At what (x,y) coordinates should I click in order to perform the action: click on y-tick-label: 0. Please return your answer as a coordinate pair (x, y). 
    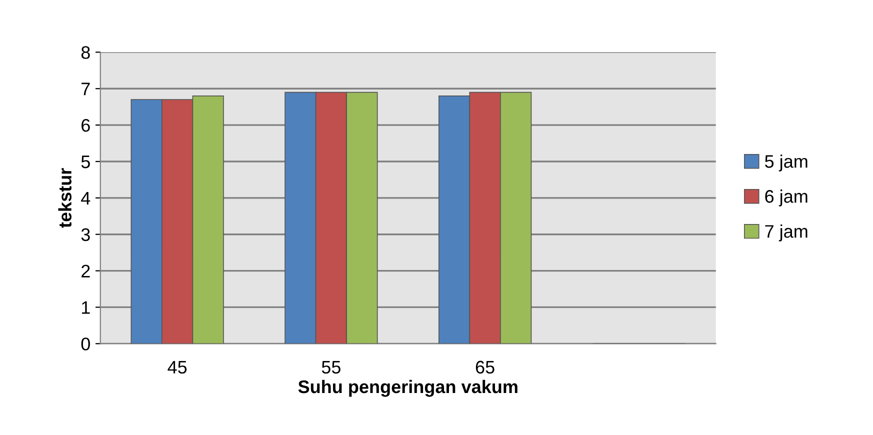
    Looking at the image, I should click on (85, 344).